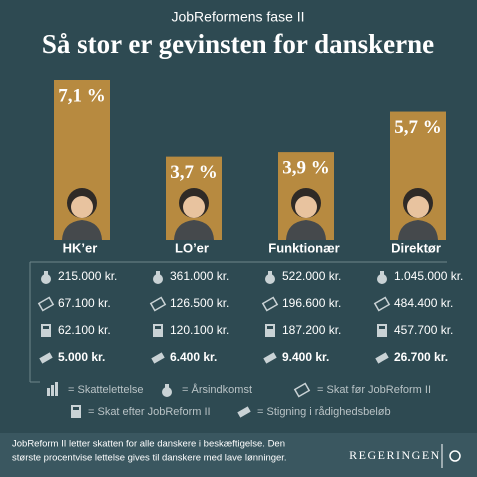 The image size is (477, 477). I want to click on table-cell: 484.400 kr., so click(423, 303).